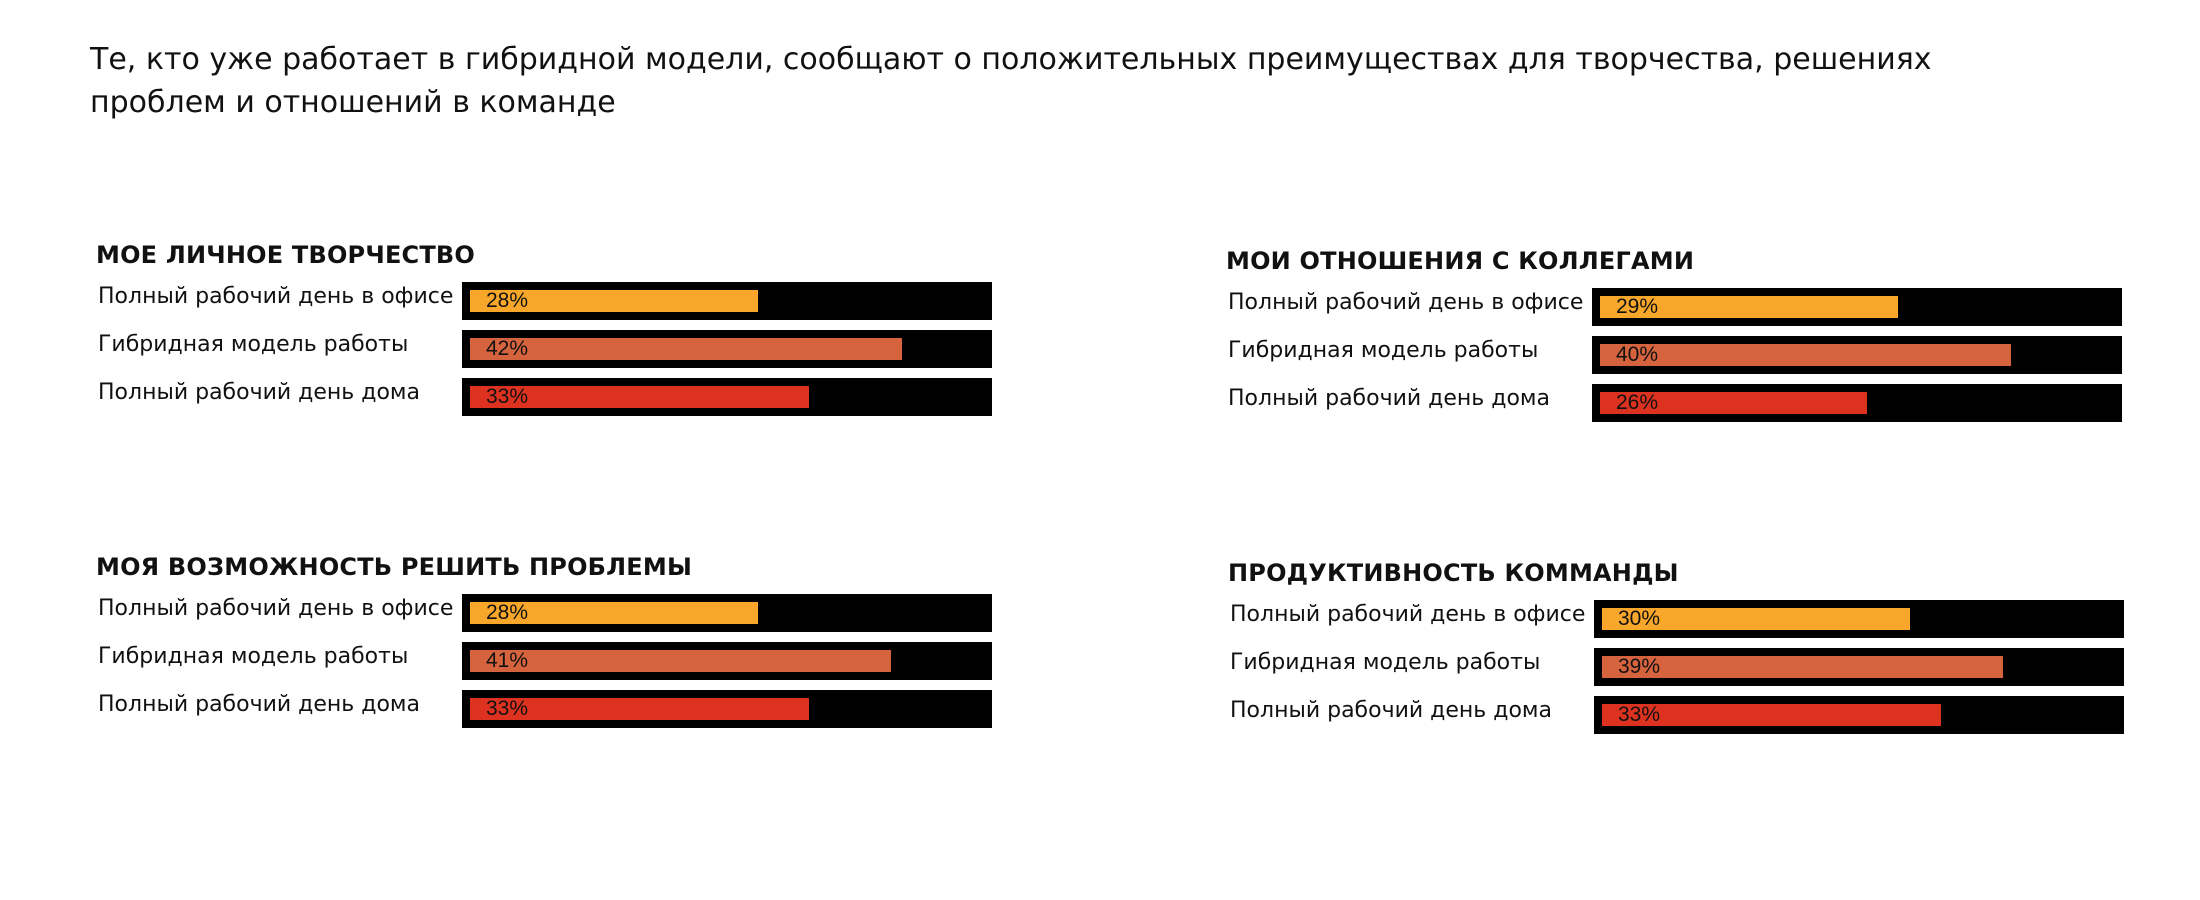 This screenshot has height=900, width=2200. Describe the element at coordinates (1637, 354) in the screenshot. I see `bar-value-label: 40%` at that location.